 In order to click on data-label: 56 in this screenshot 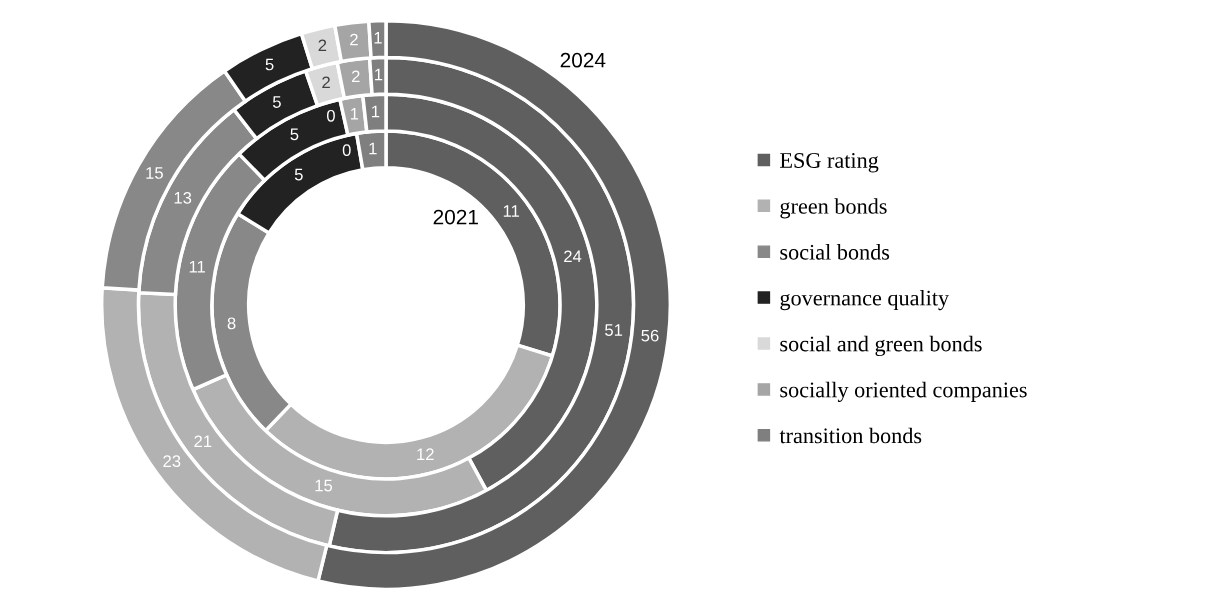, I will do `click(650, 335)`.